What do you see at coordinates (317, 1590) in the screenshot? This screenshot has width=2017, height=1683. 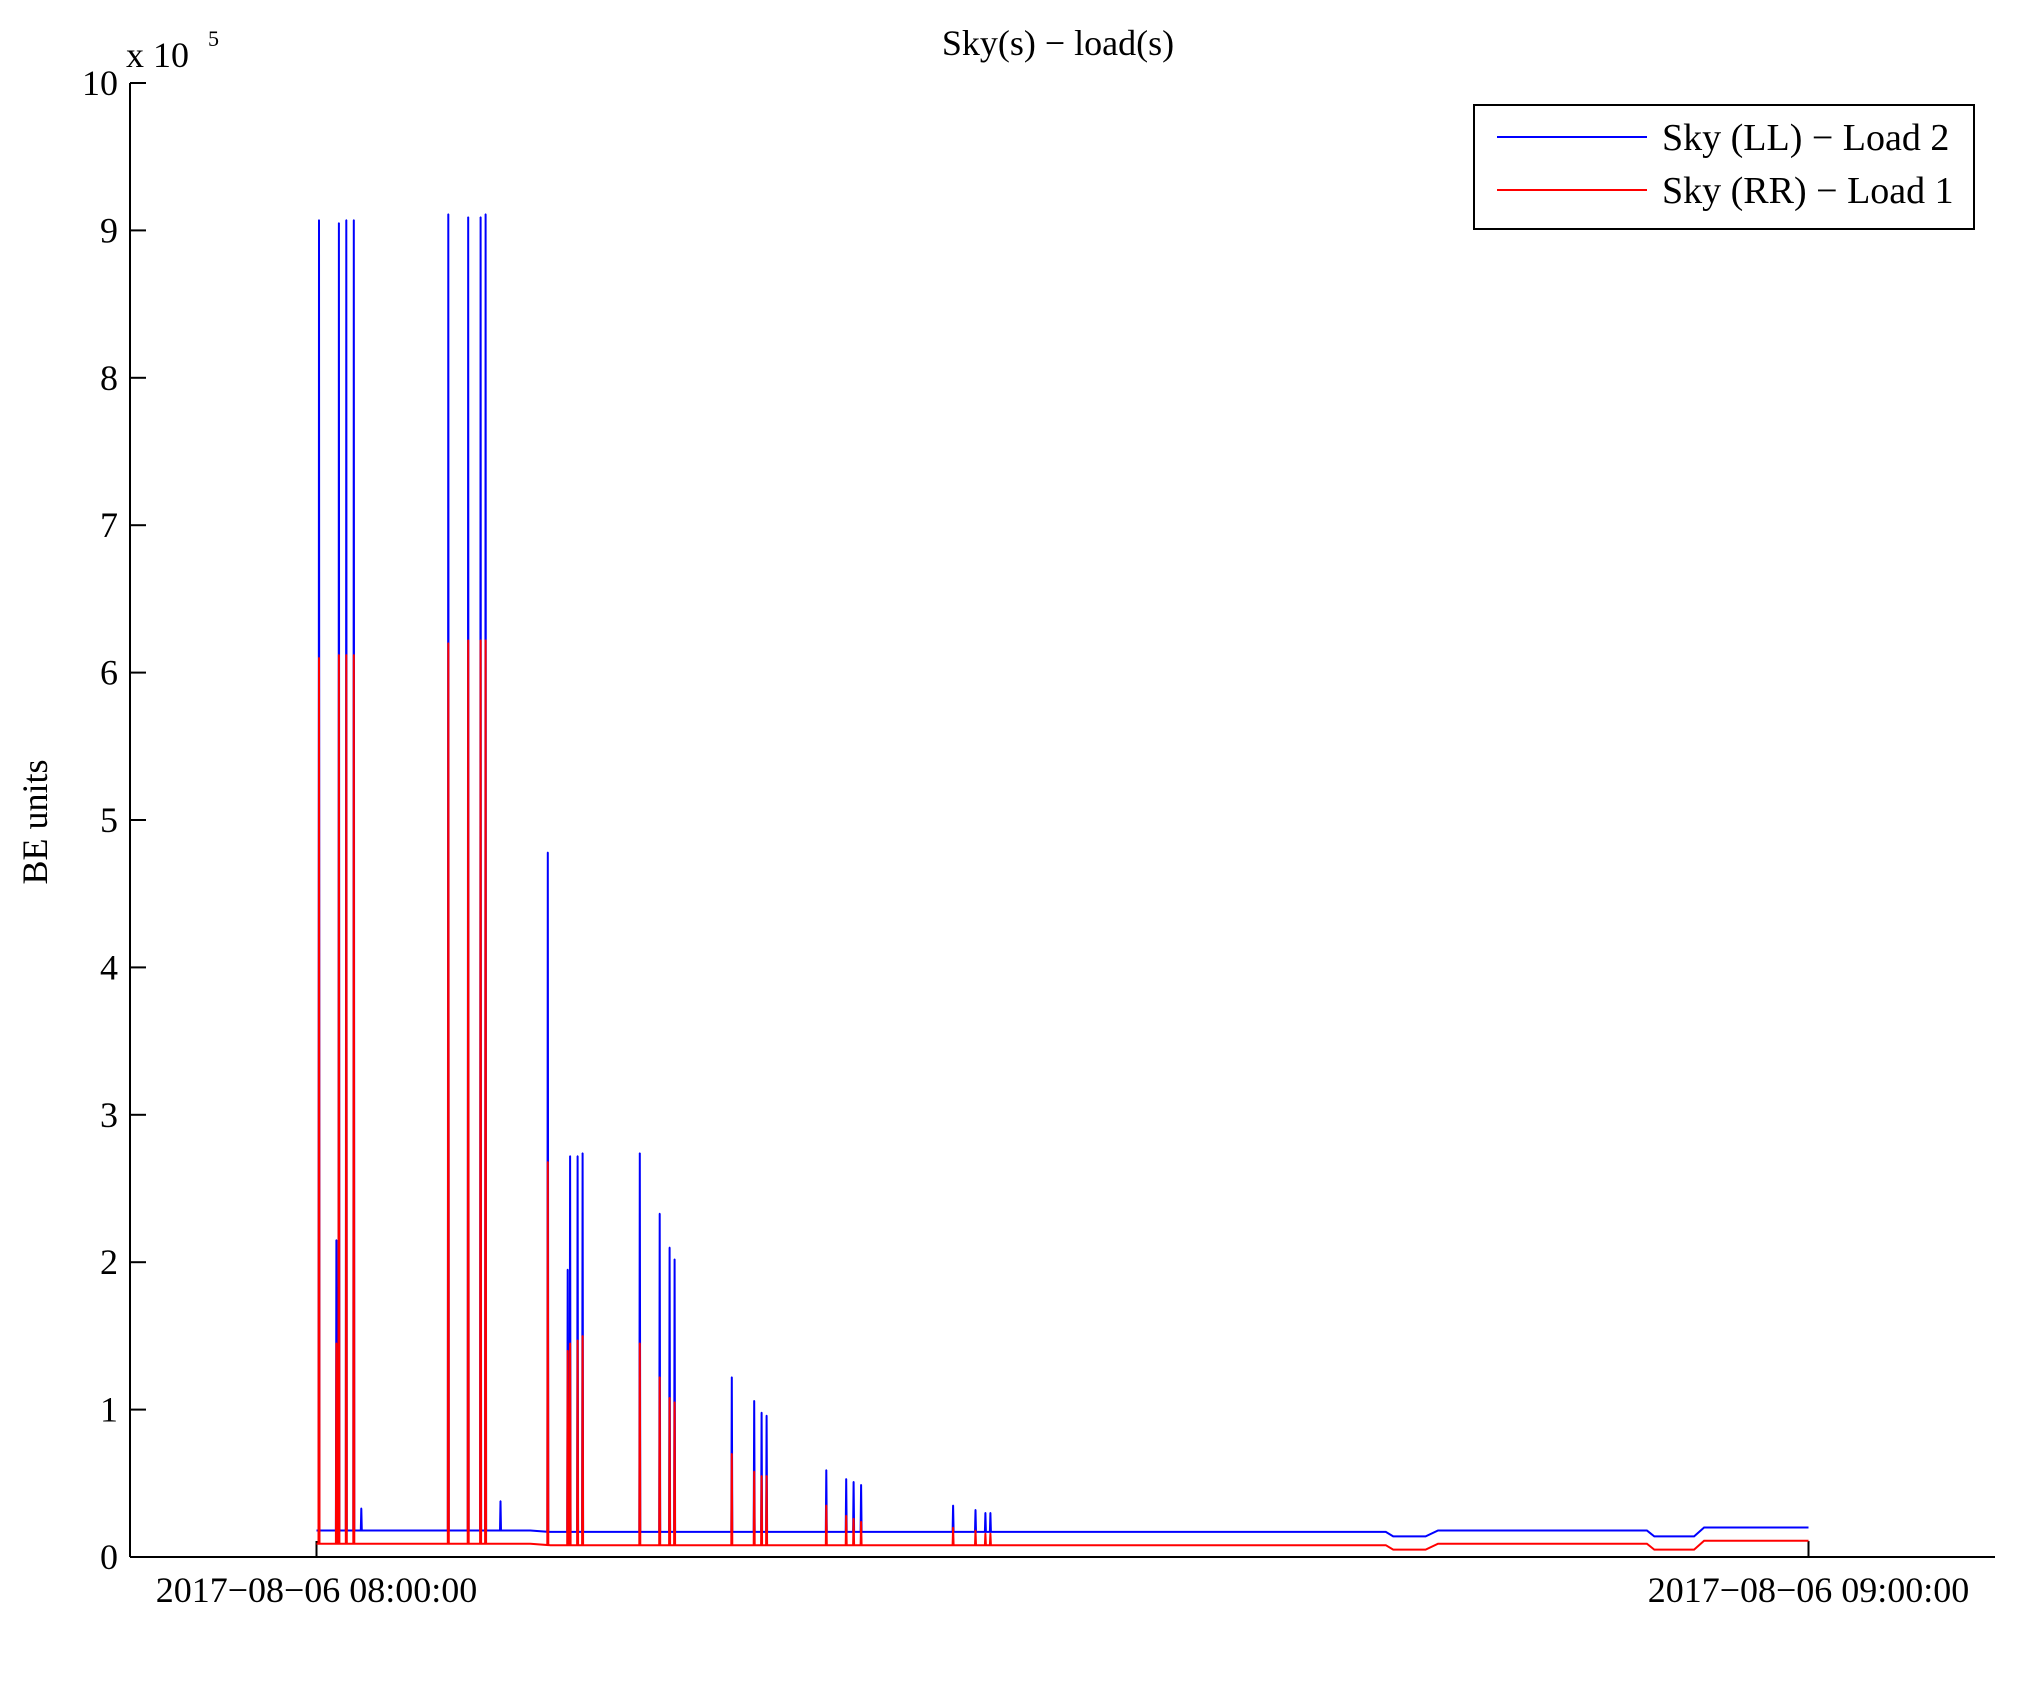 I see `x-tick-label: 2017−08−06 08:00:00` at bounding box center [317, 1590].